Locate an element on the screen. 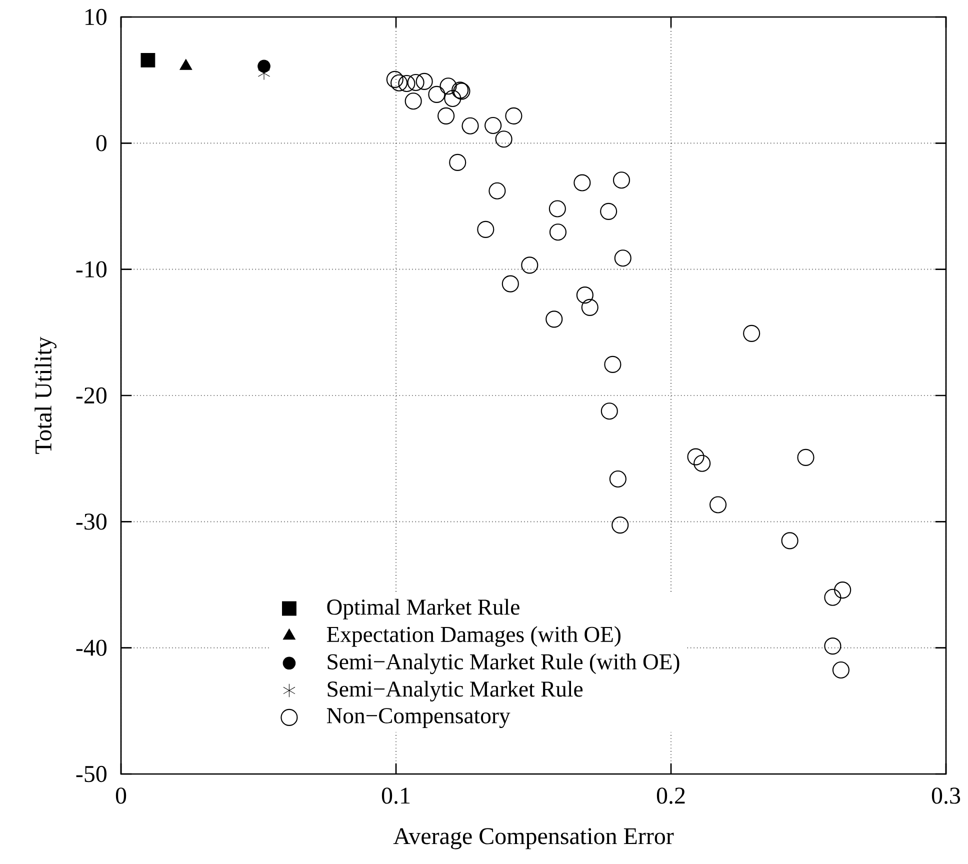 This screenshot has height=864, width=968. y-tick-label: -10 is located at coordinates (91, 269).